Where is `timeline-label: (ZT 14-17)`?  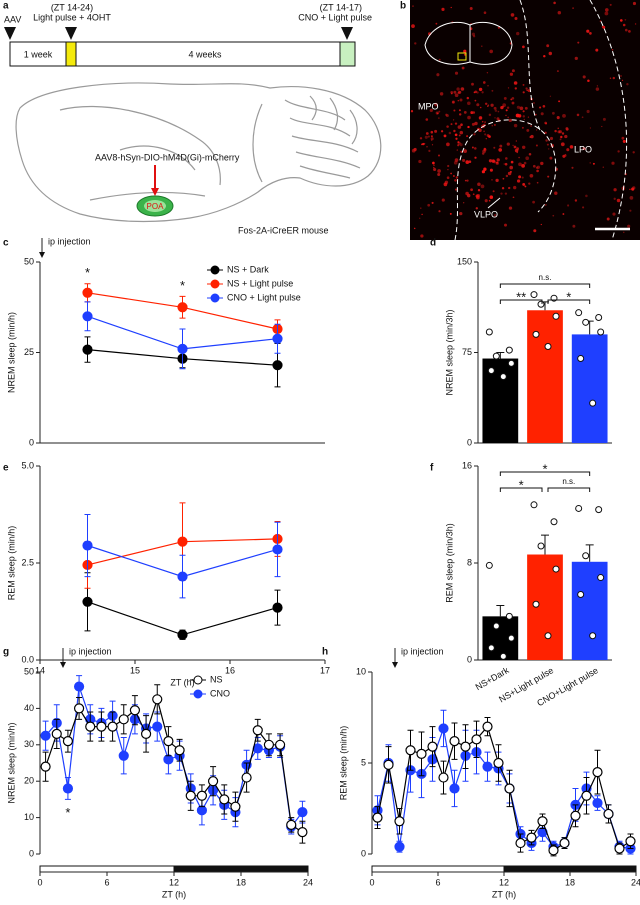
timeline-label: (ZT 14-17) is located at coordinates (341, 7).